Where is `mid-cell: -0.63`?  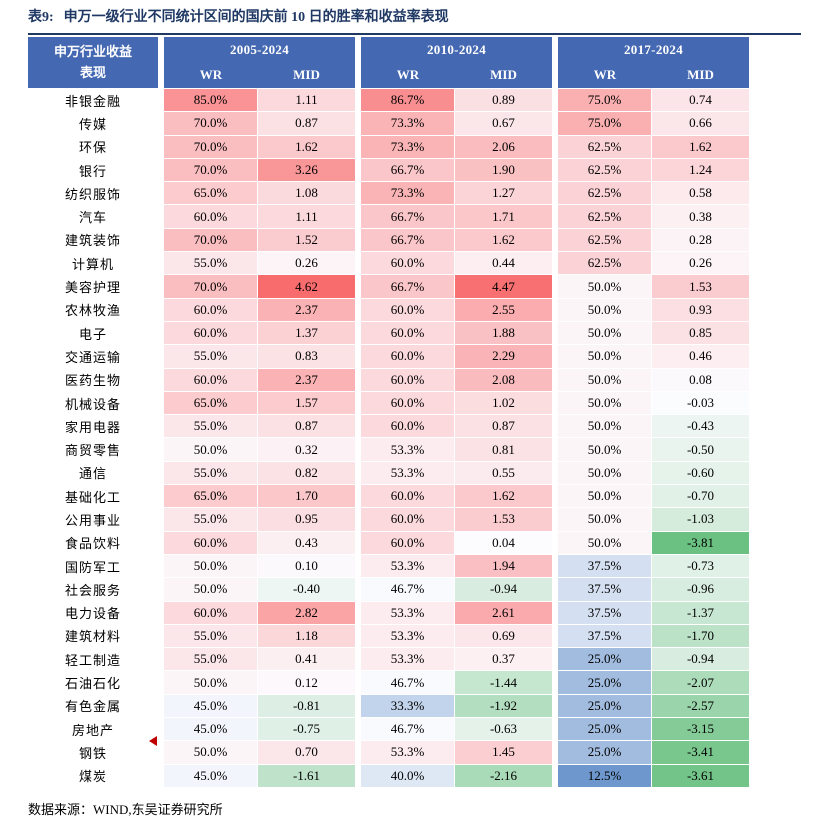
mid-cell: -0.63 is located at coordinates (503, 729).